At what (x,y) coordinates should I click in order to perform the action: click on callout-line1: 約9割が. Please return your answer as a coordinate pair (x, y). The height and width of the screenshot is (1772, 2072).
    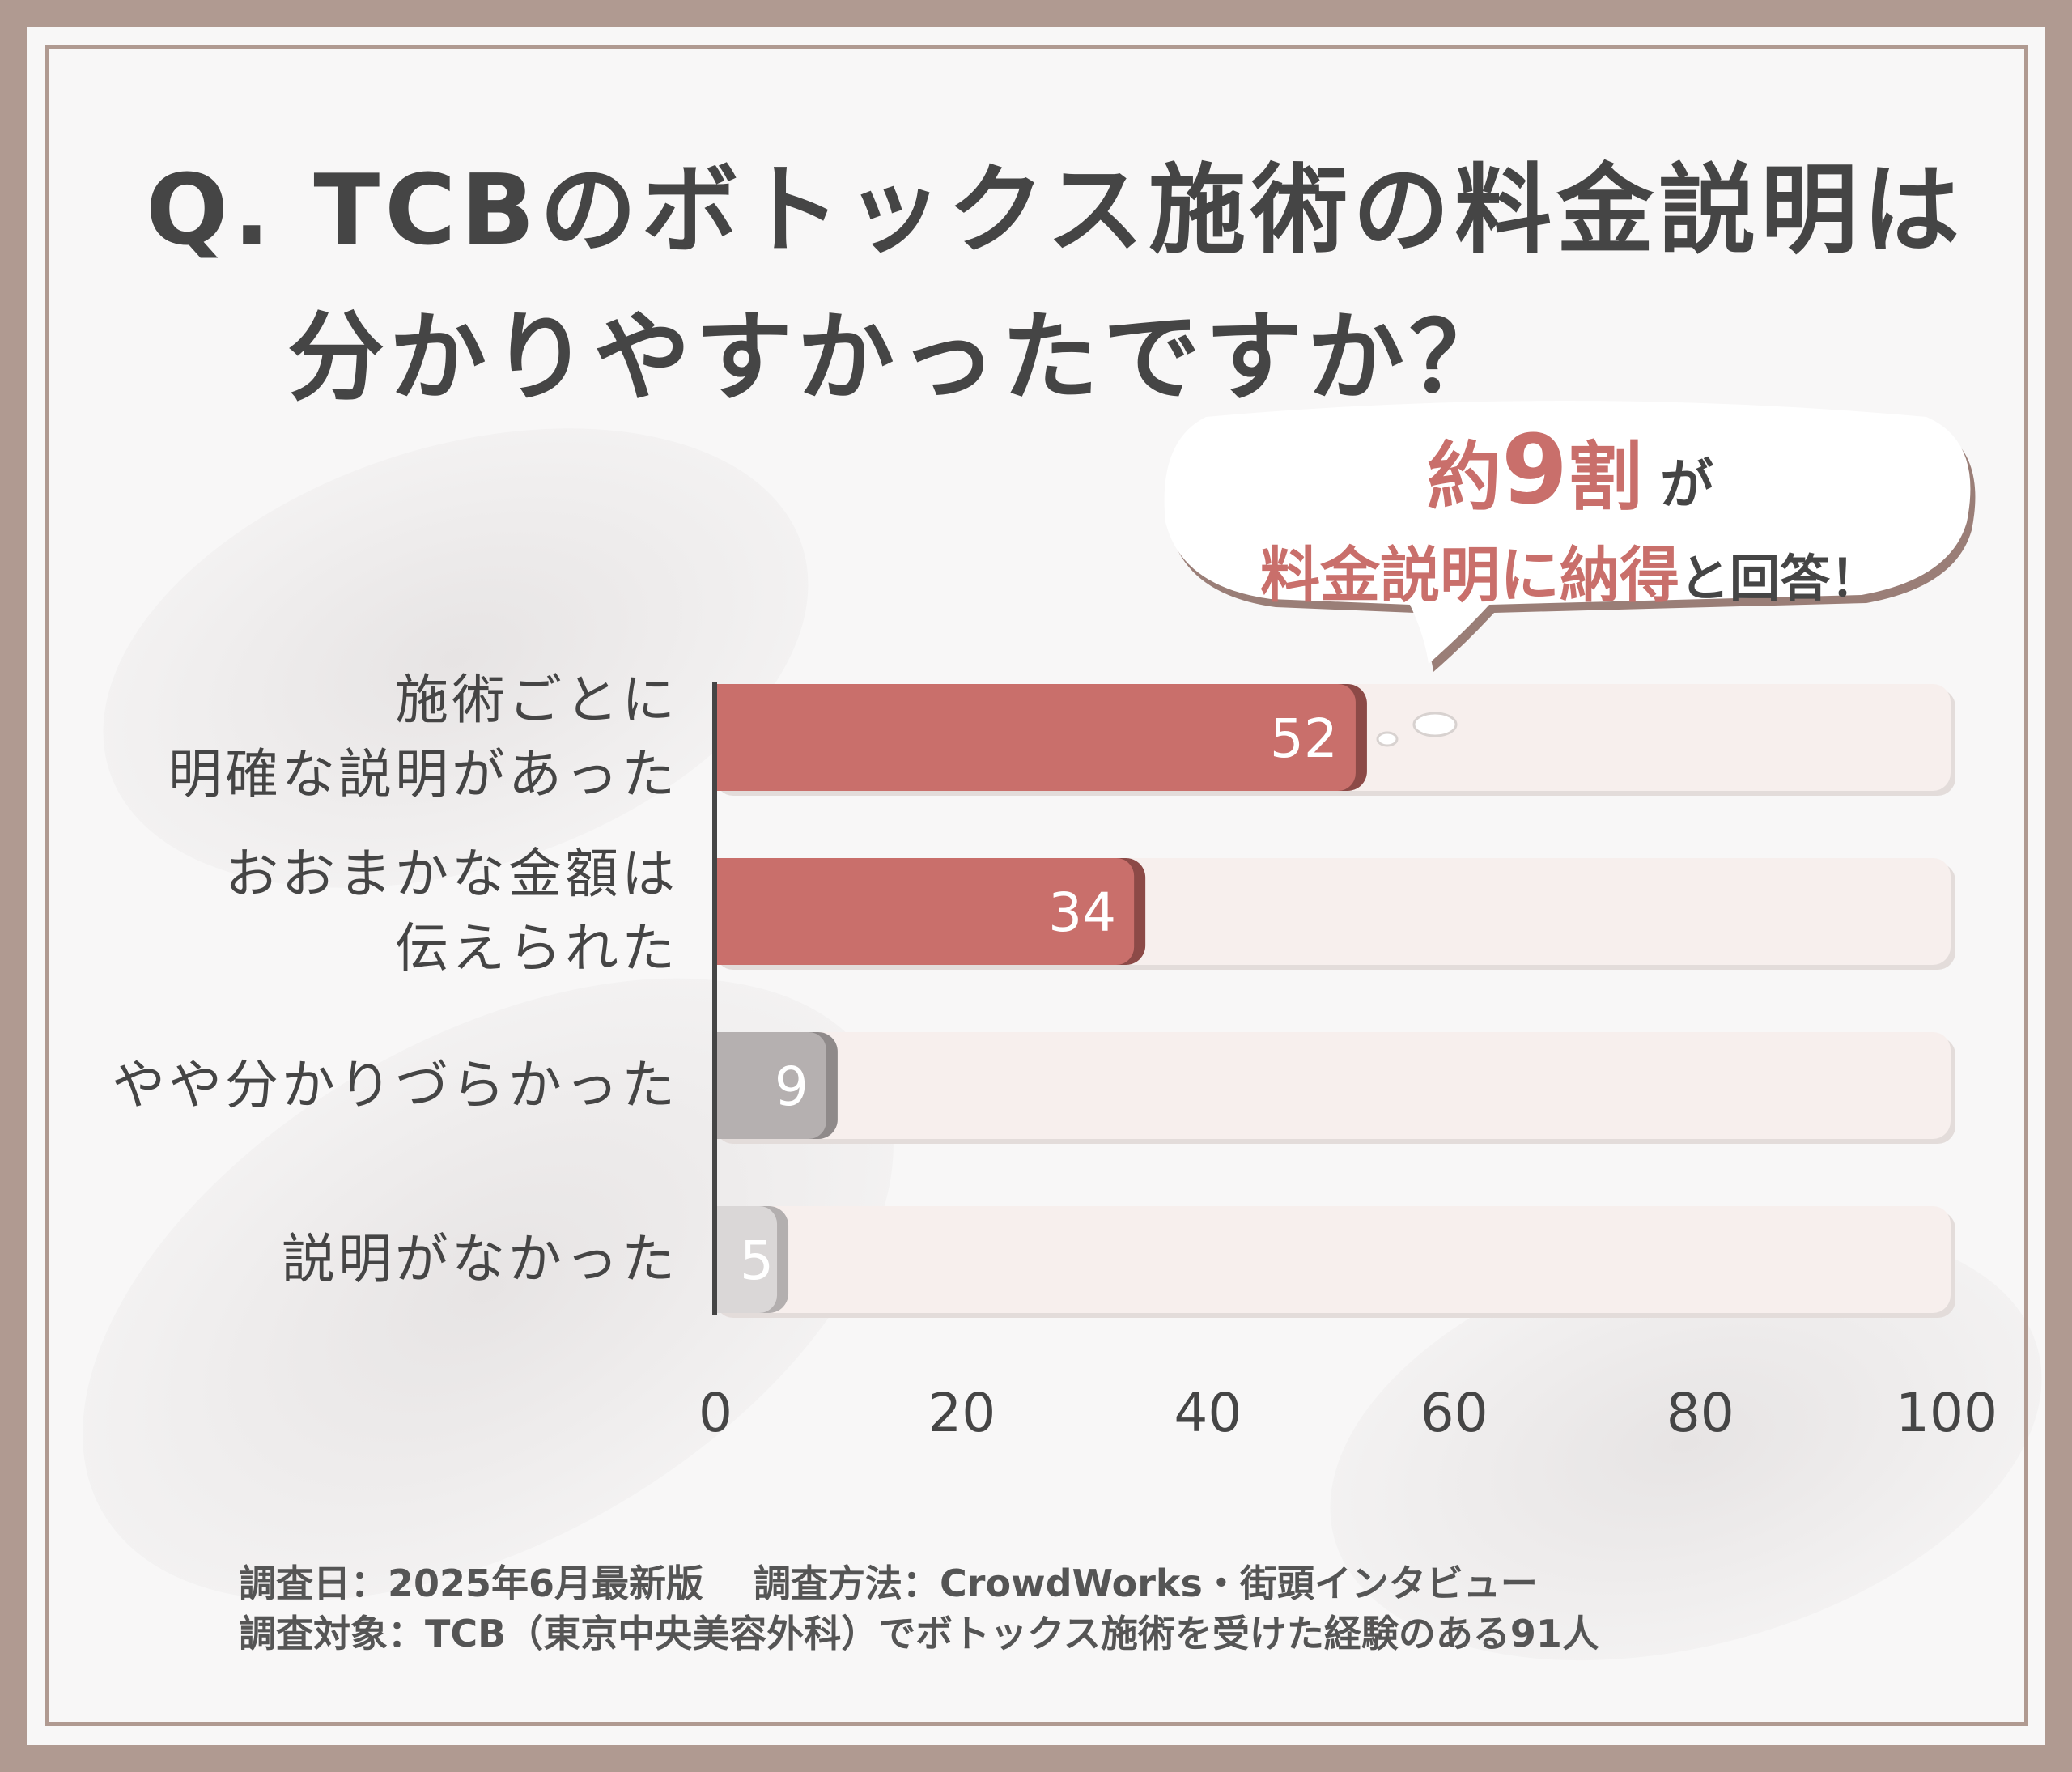
    Looking at the image, I should click on (1570, 477).